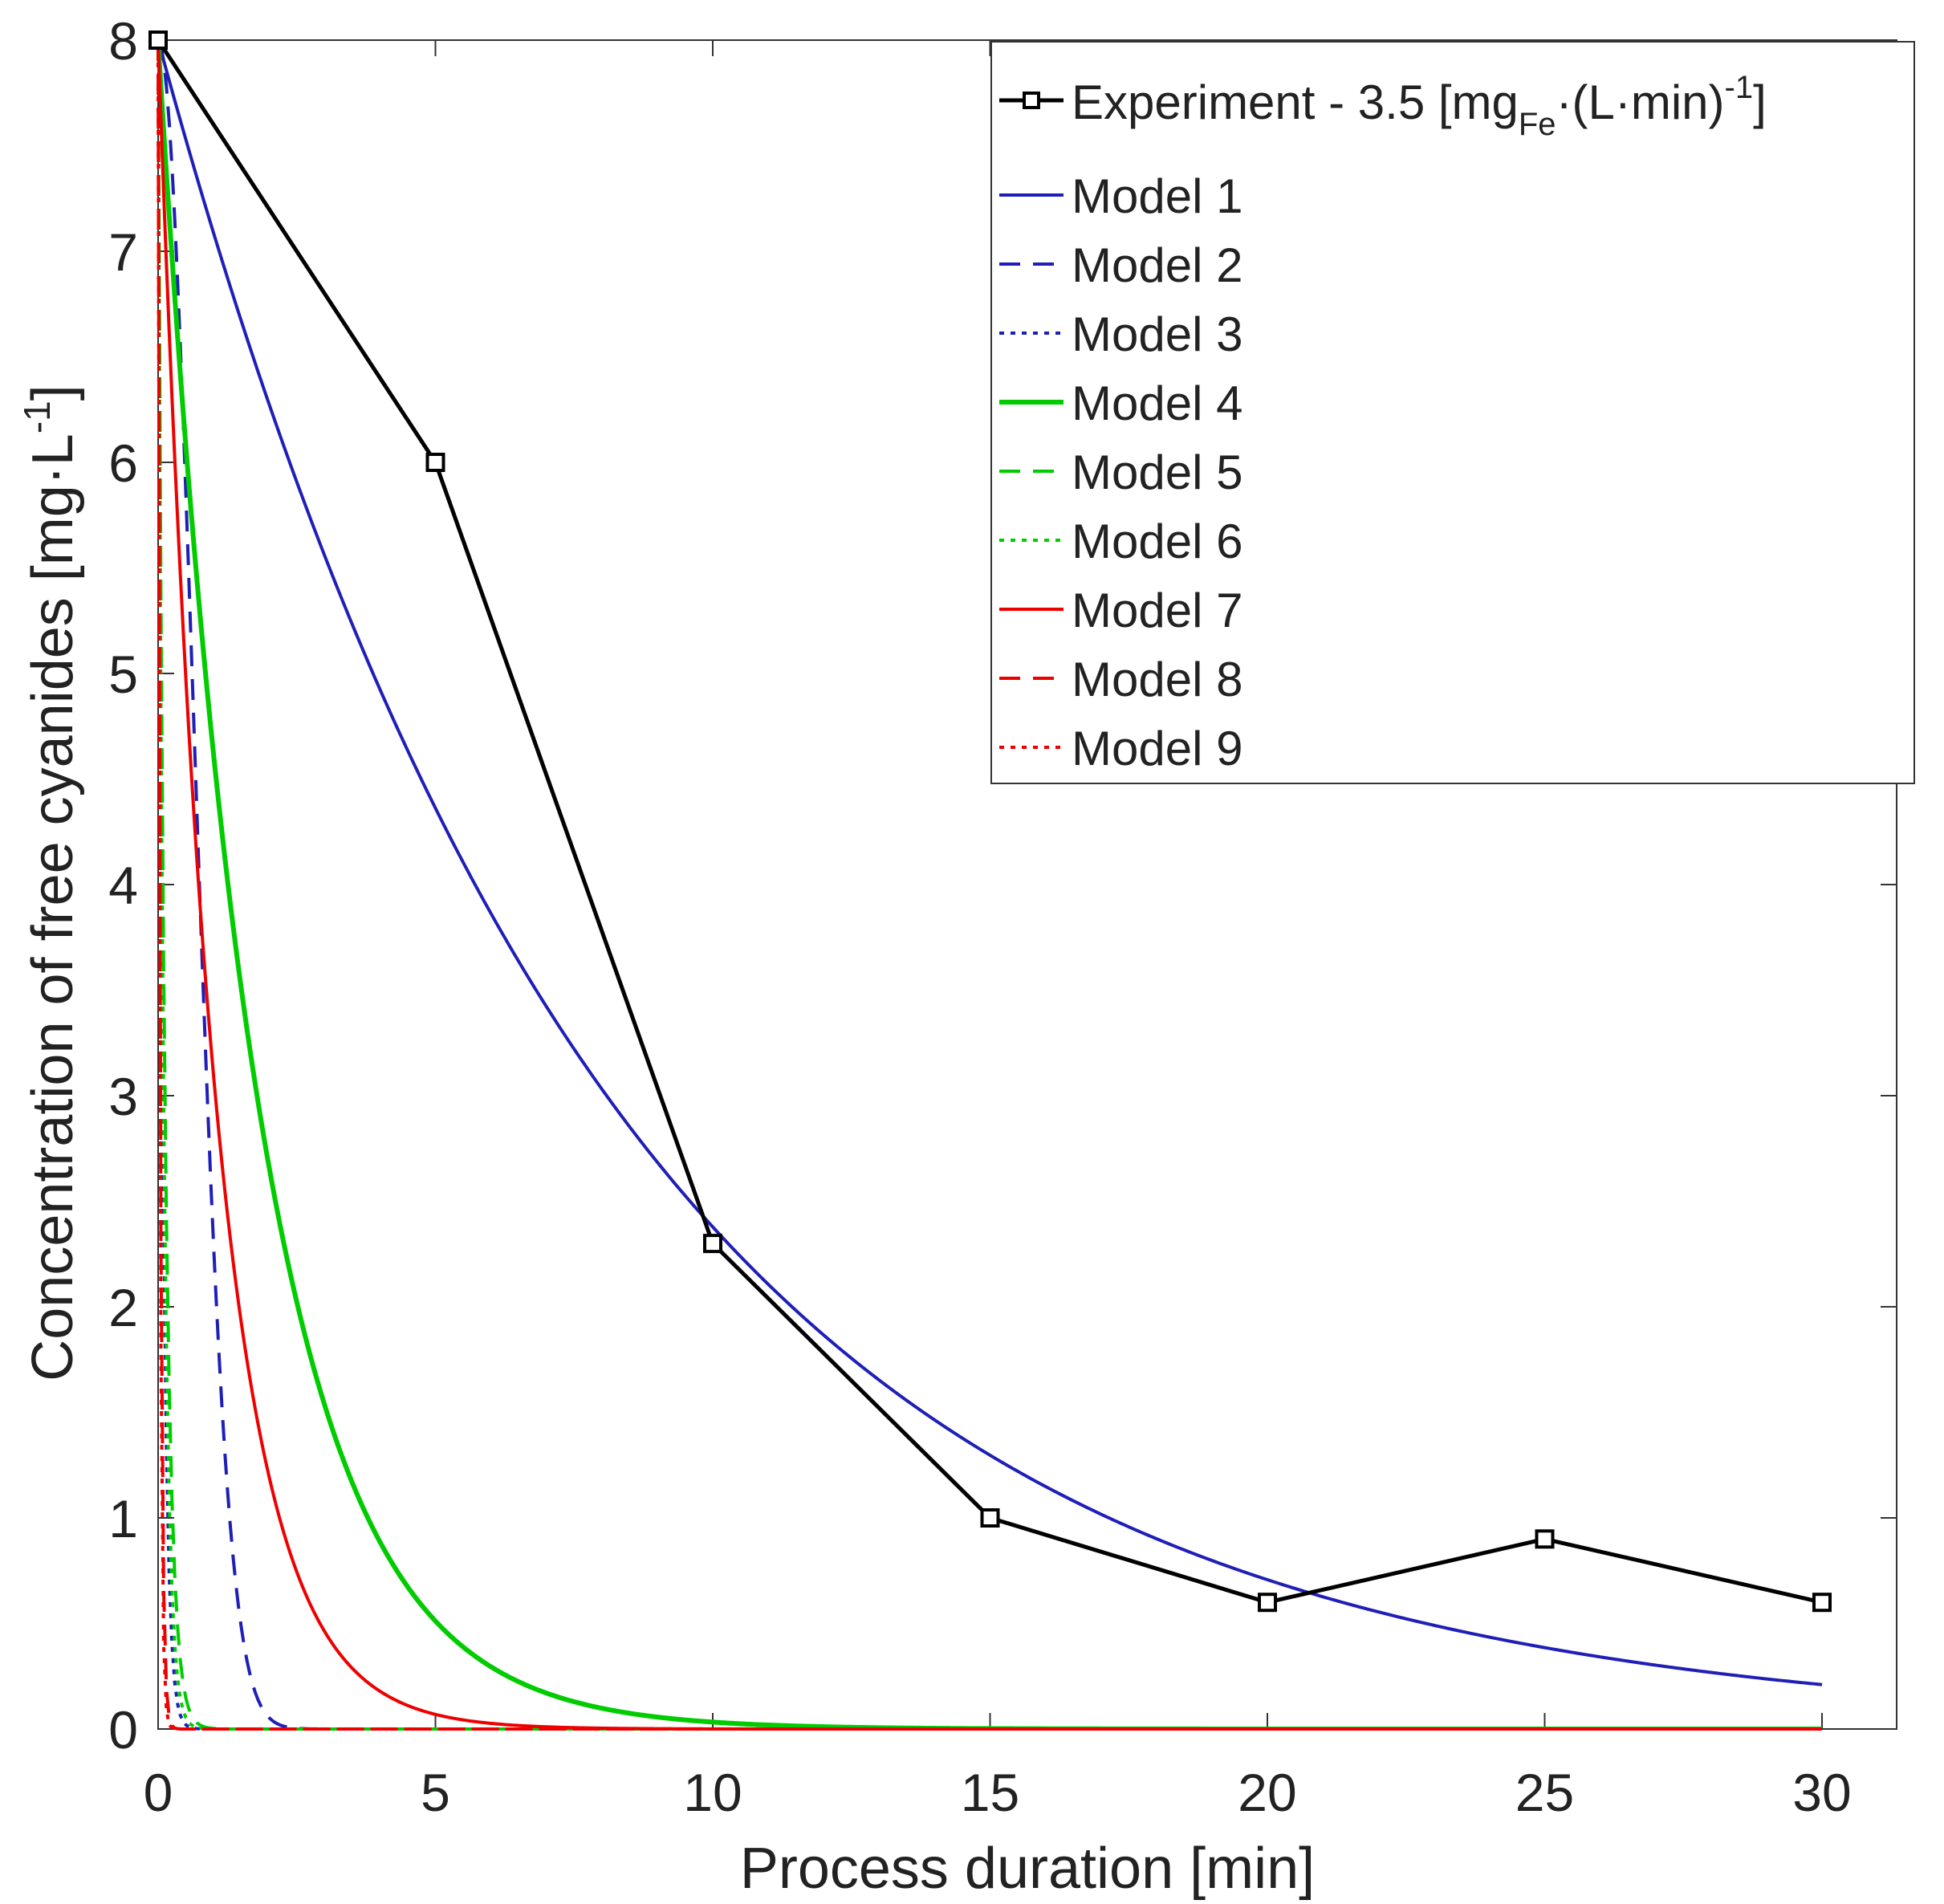  What do you see at coordinates (1027, 1869) in the screenshot?
I see `x-axis-label: Process duration [min]` at bounding box center [1027, 1869].